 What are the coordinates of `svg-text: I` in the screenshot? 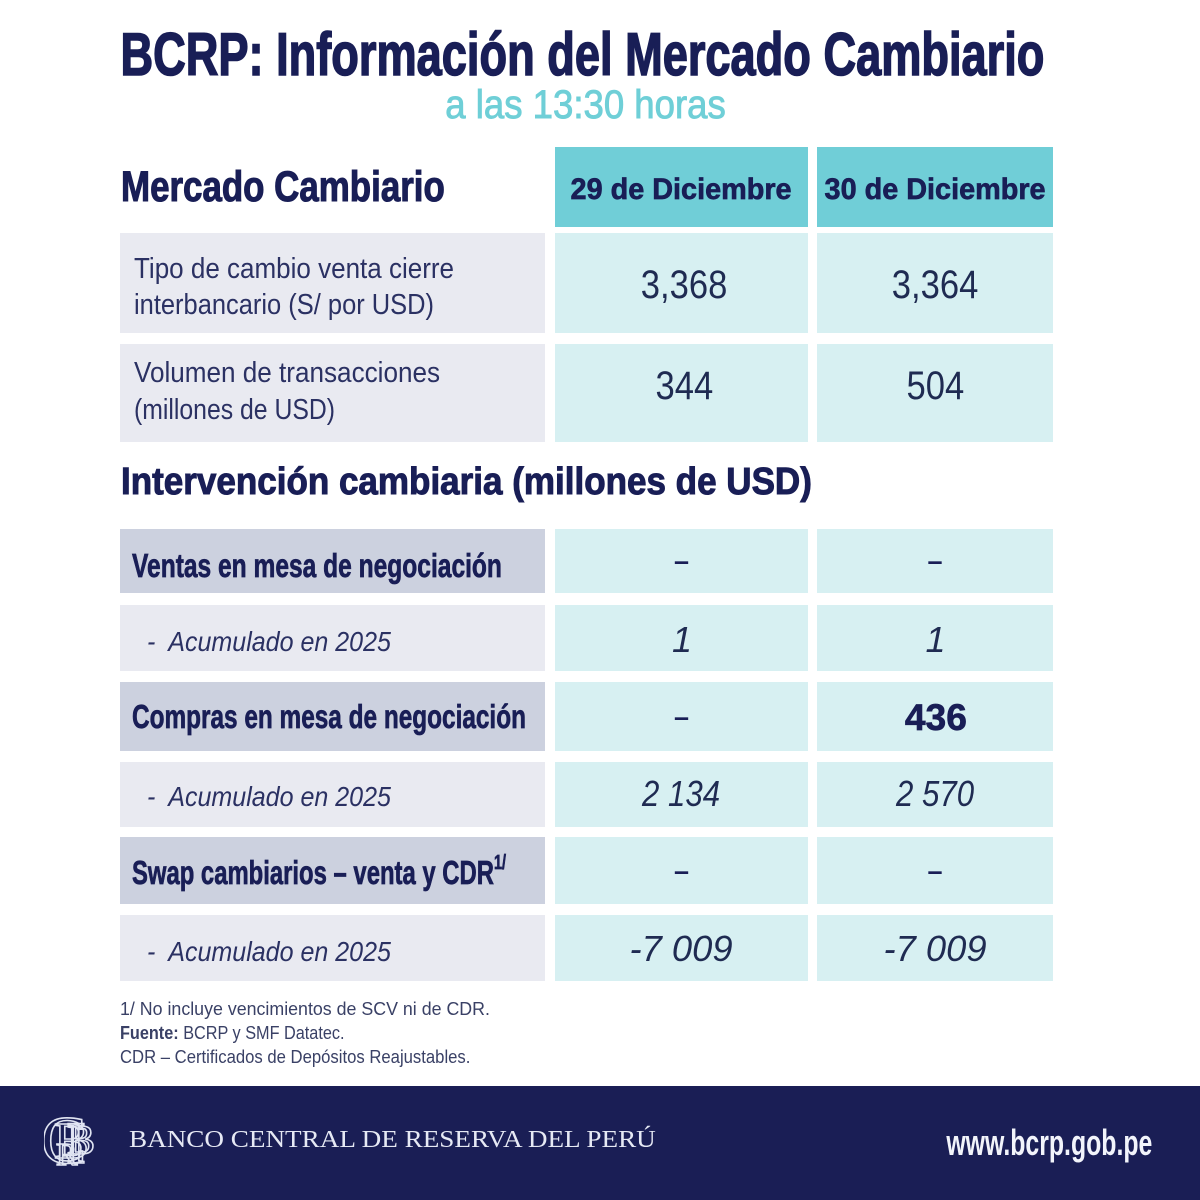 It's located at (76, 1141).